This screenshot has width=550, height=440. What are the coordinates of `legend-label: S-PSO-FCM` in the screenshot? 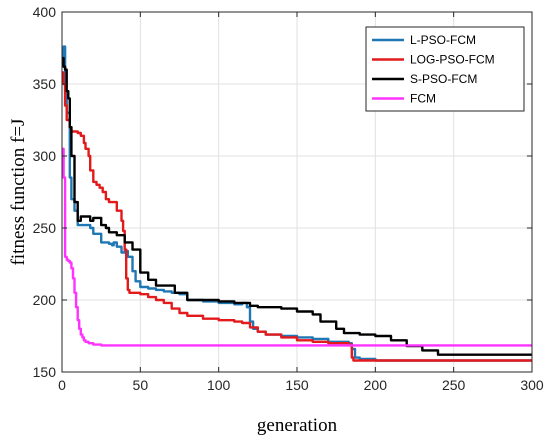 It's located at (443, 79).